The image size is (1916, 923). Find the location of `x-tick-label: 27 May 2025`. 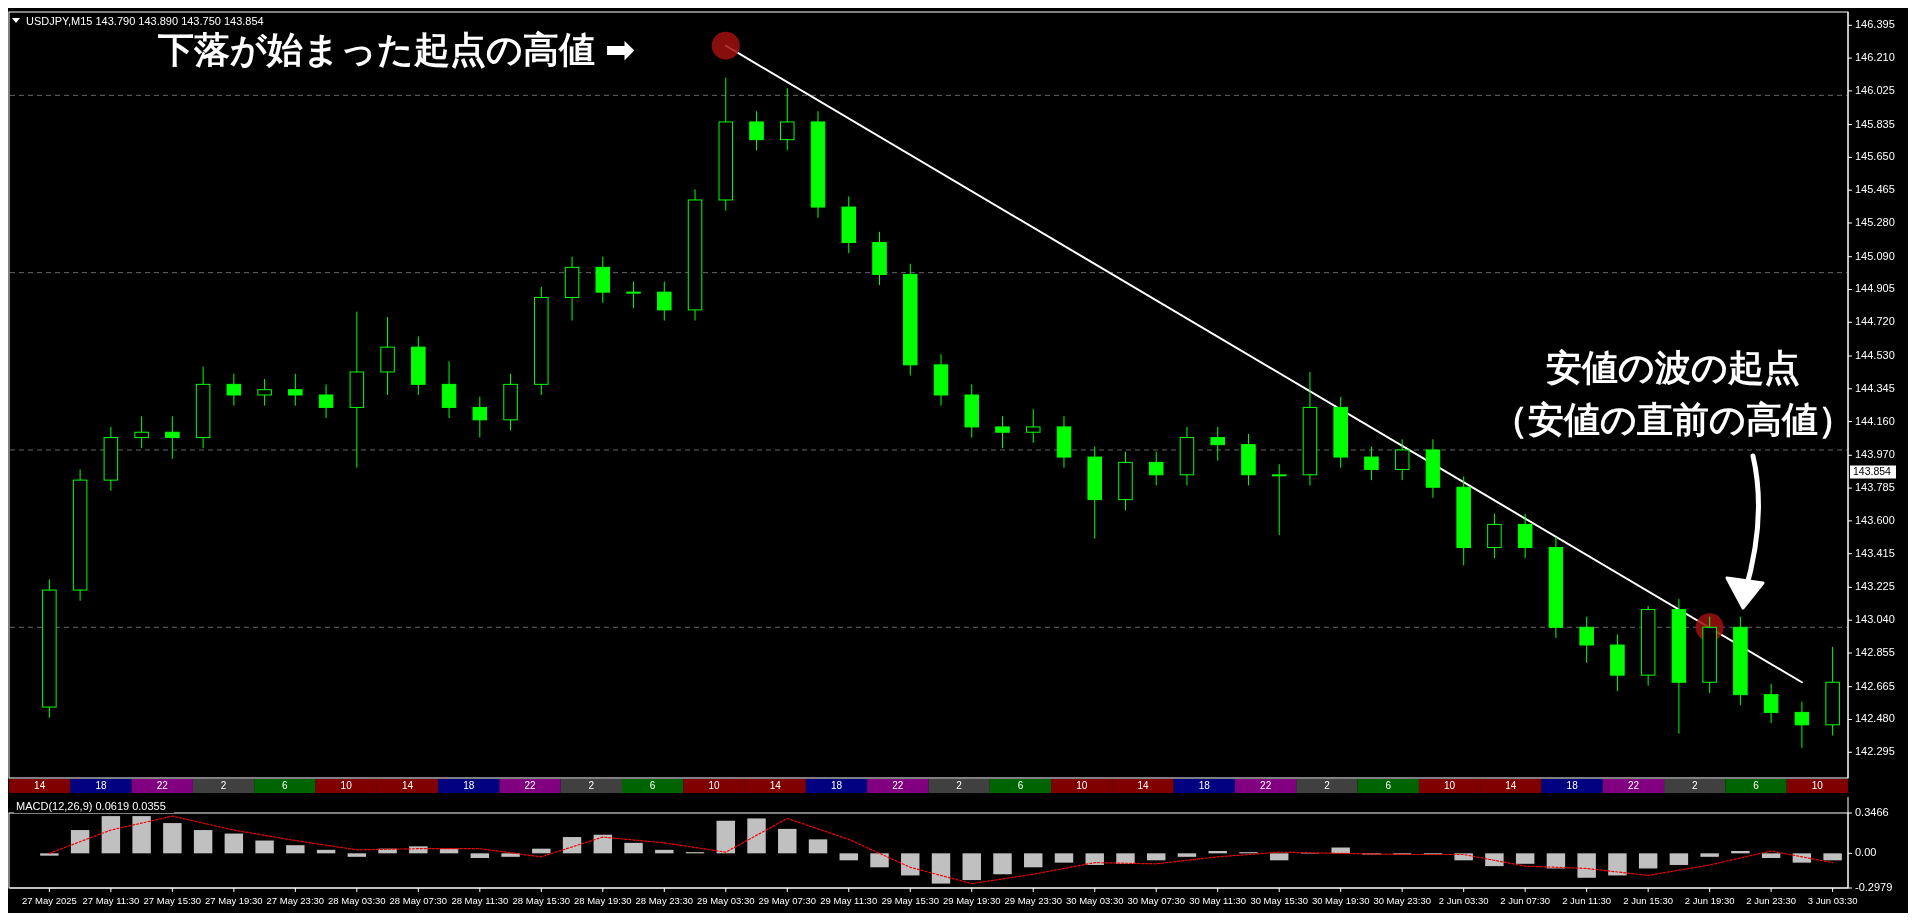

x-tick-label: 27 May 2025 is located at coordinates (49, 900).